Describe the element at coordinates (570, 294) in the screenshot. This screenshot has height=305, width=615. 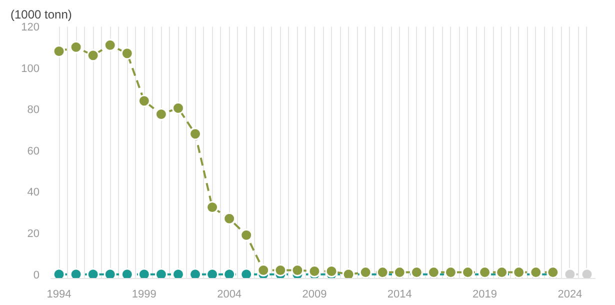
I see `x-tick-label: 2024` at that location.